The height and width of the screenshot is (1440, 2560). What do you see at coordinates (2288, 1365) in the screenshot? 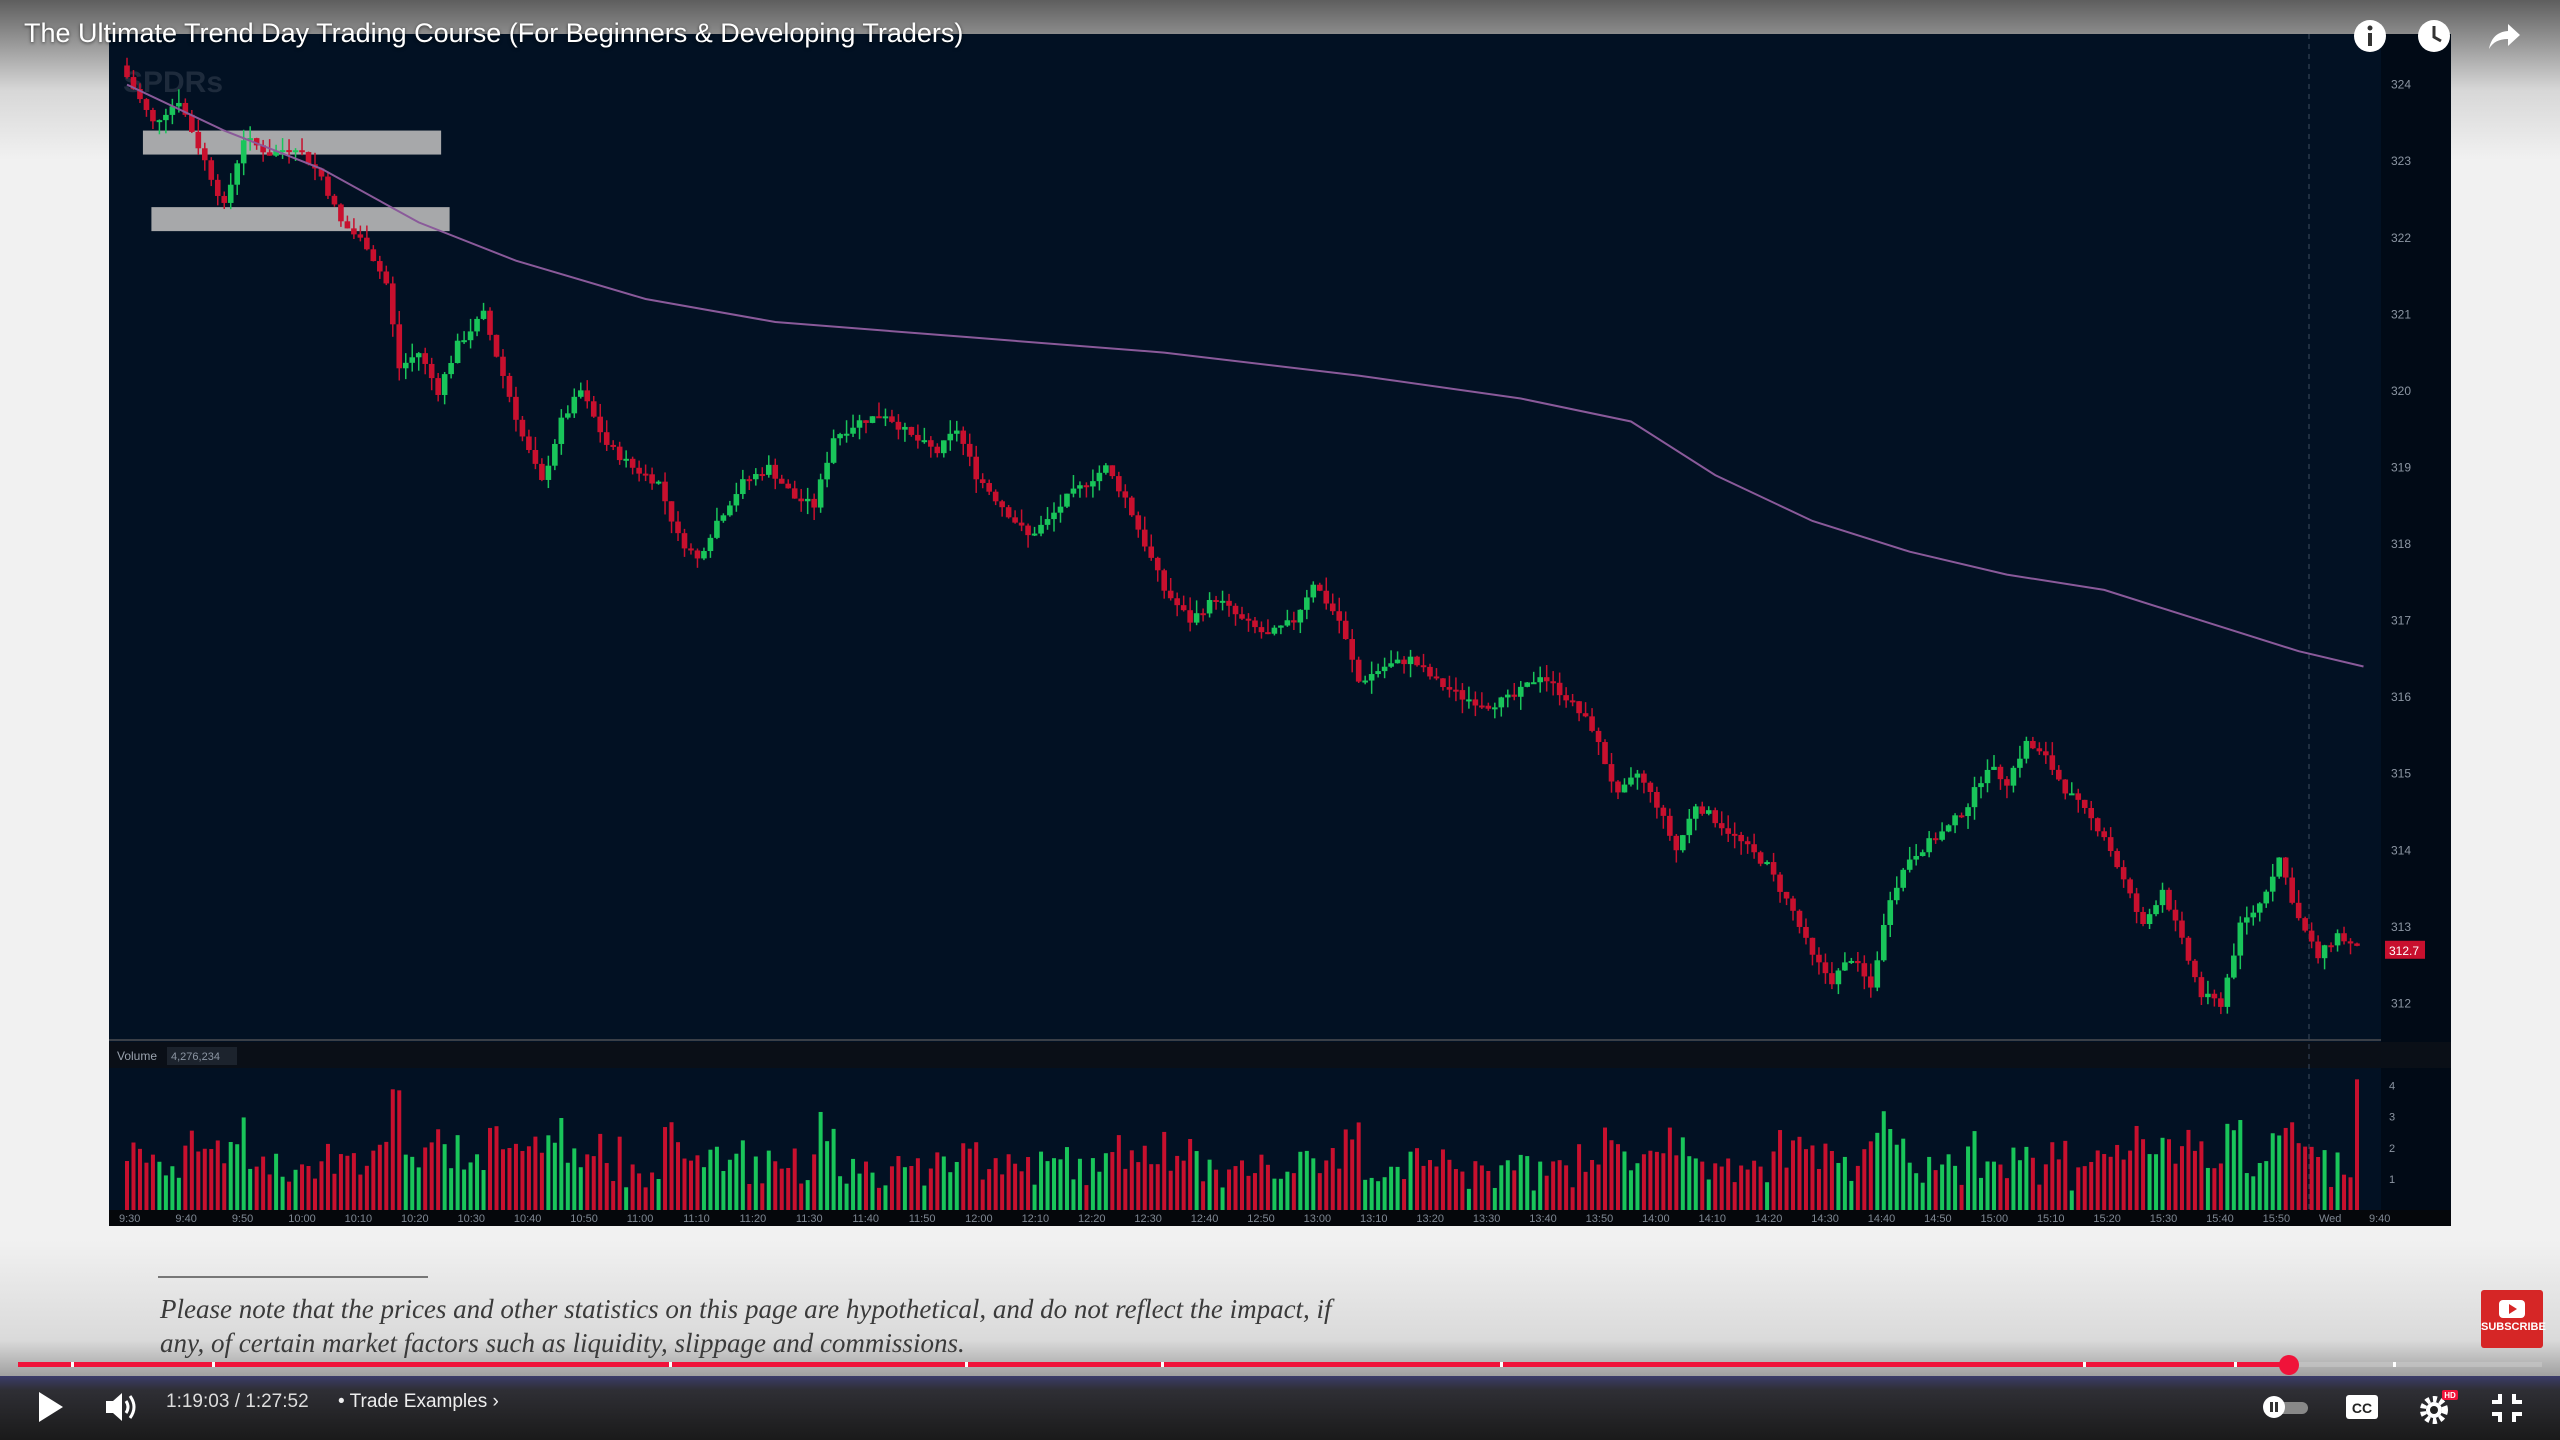
I see `progress-scrubber` at bounding box center [2288, 1365].